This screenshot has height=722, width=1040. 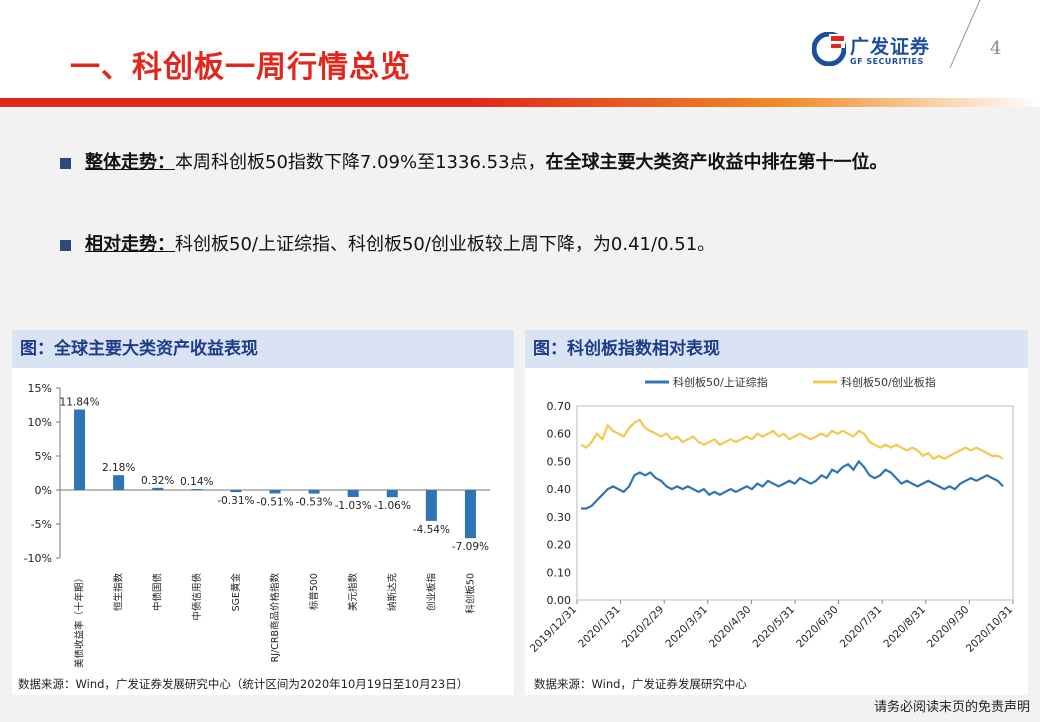 I want to click on legend-label: 科创板50/创业板指, so click(x=888, y=382).